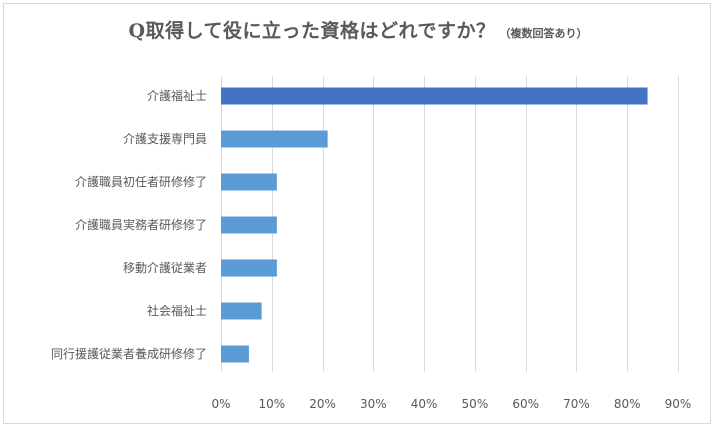 The width and height of the screenshot is (716, 429). I want to click on x-tick-label: 20%, so click(322, 404).